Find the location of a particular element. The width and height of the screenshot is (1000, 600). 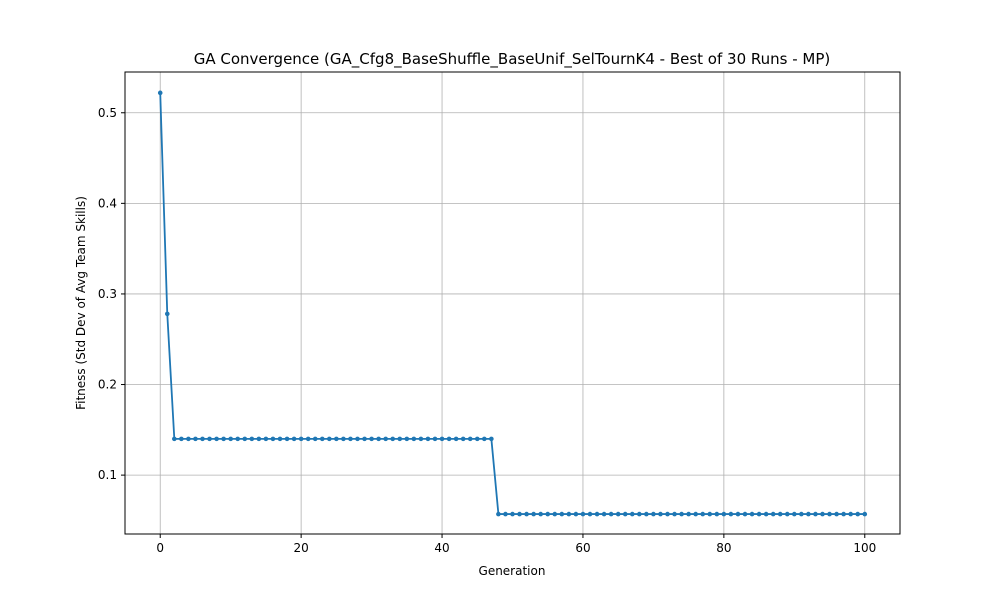

y-tick-label: 0.2 is located at coordinates (107, 385).